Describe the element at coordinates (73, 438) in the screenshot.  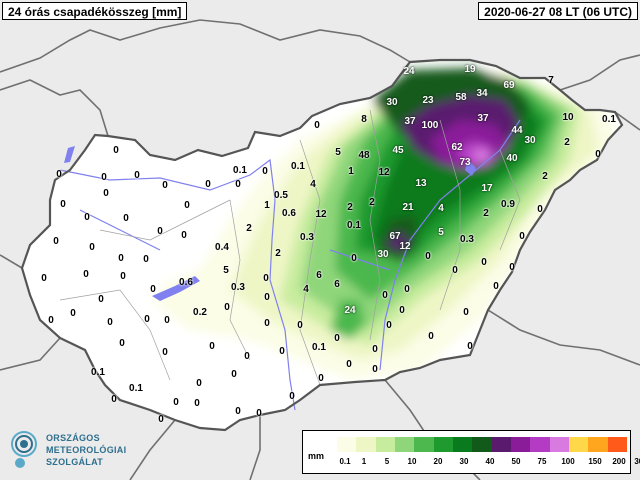
I see `logo-line-1: ORSZÁGOS` at that location.